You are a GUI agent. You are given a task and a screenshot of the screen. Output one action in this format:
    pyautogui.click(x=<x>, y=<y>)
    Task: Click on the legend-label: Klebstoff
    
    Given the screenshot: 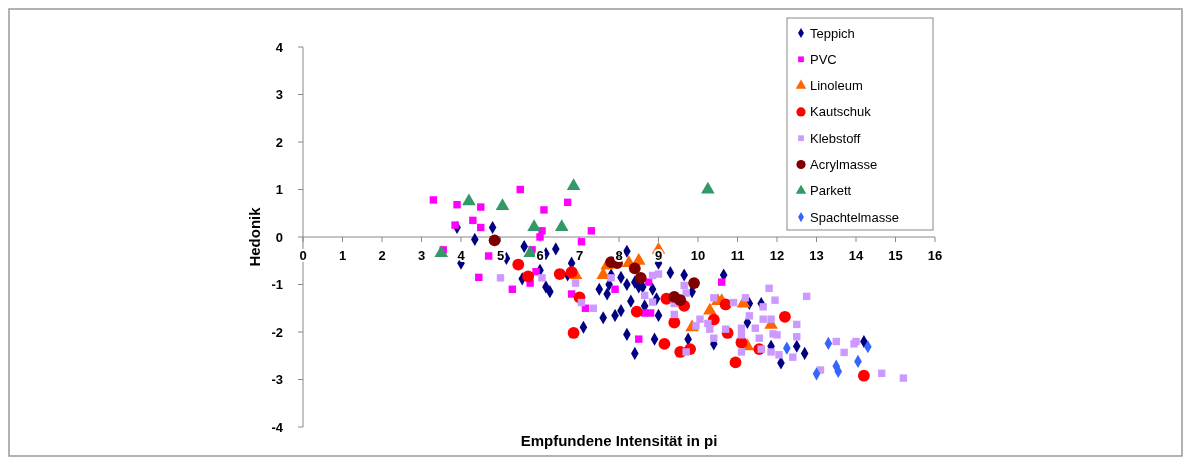 What is the action you would take?
    pyautogui.click(x=835, y=138)
    